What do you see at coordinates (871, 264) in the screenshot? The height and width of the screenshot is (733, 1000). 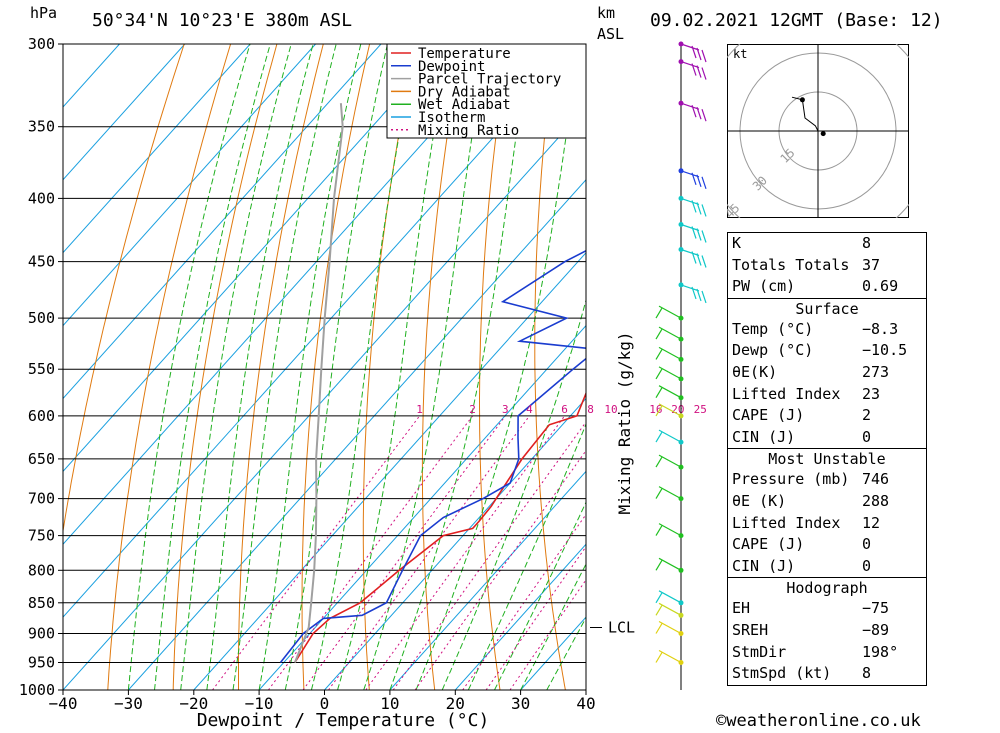 I see `stats-value: 37` at bounding box center [871, 264].